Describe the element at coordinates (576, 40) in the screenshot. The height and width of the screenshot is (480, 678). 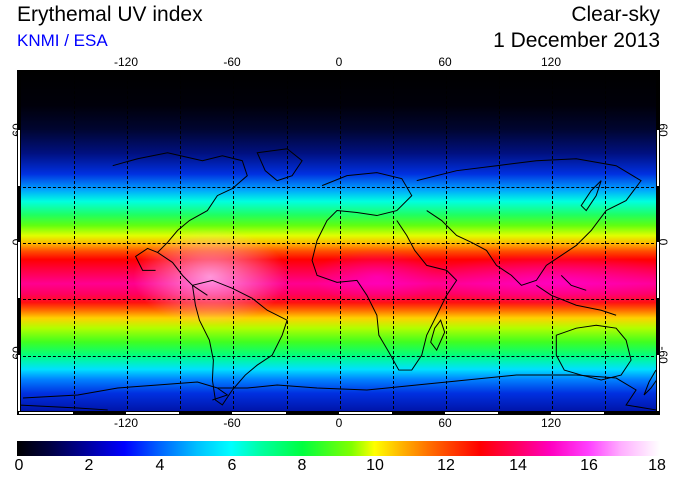
I see `date-label: 1 December 2013` at that location.